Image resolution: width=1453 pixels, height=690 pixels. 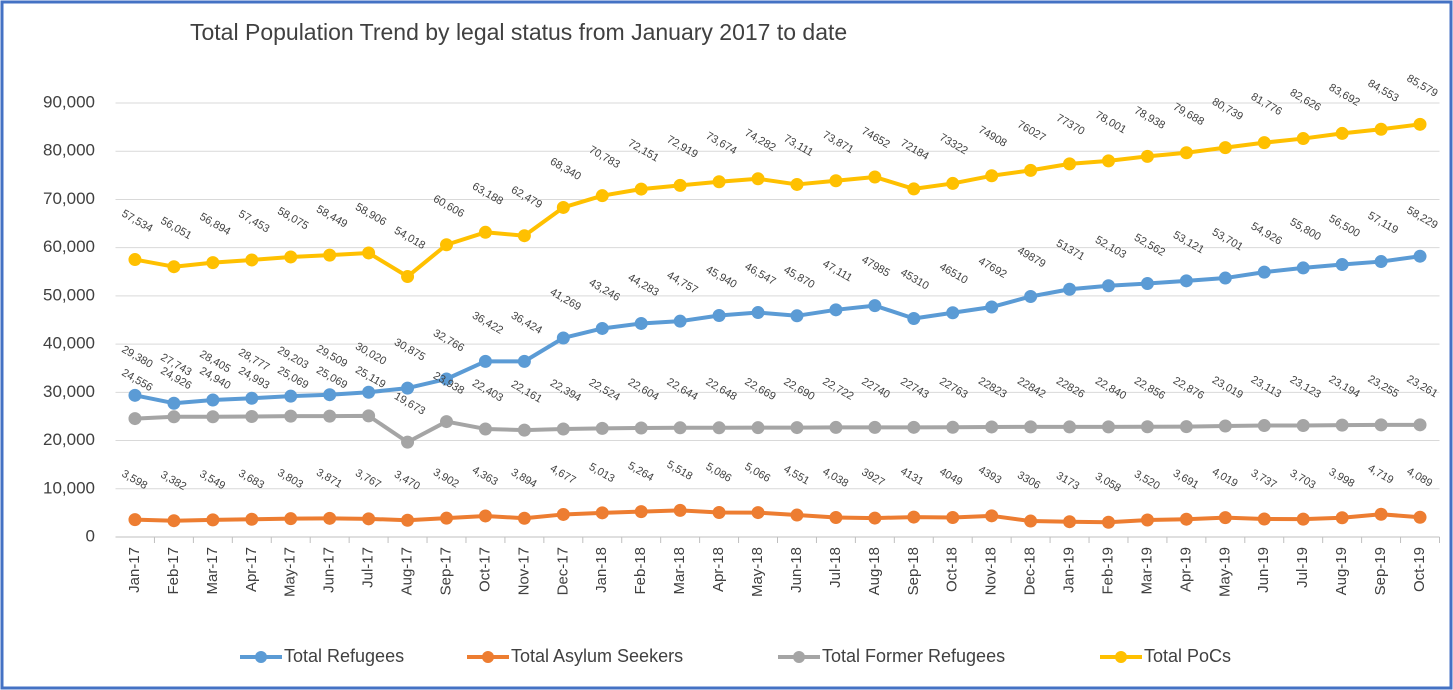 What do you see at coordinates (1341, 571) in the screenshot?
I see `x-tick-label: Aug-19` at bounding box center [1341, 571].